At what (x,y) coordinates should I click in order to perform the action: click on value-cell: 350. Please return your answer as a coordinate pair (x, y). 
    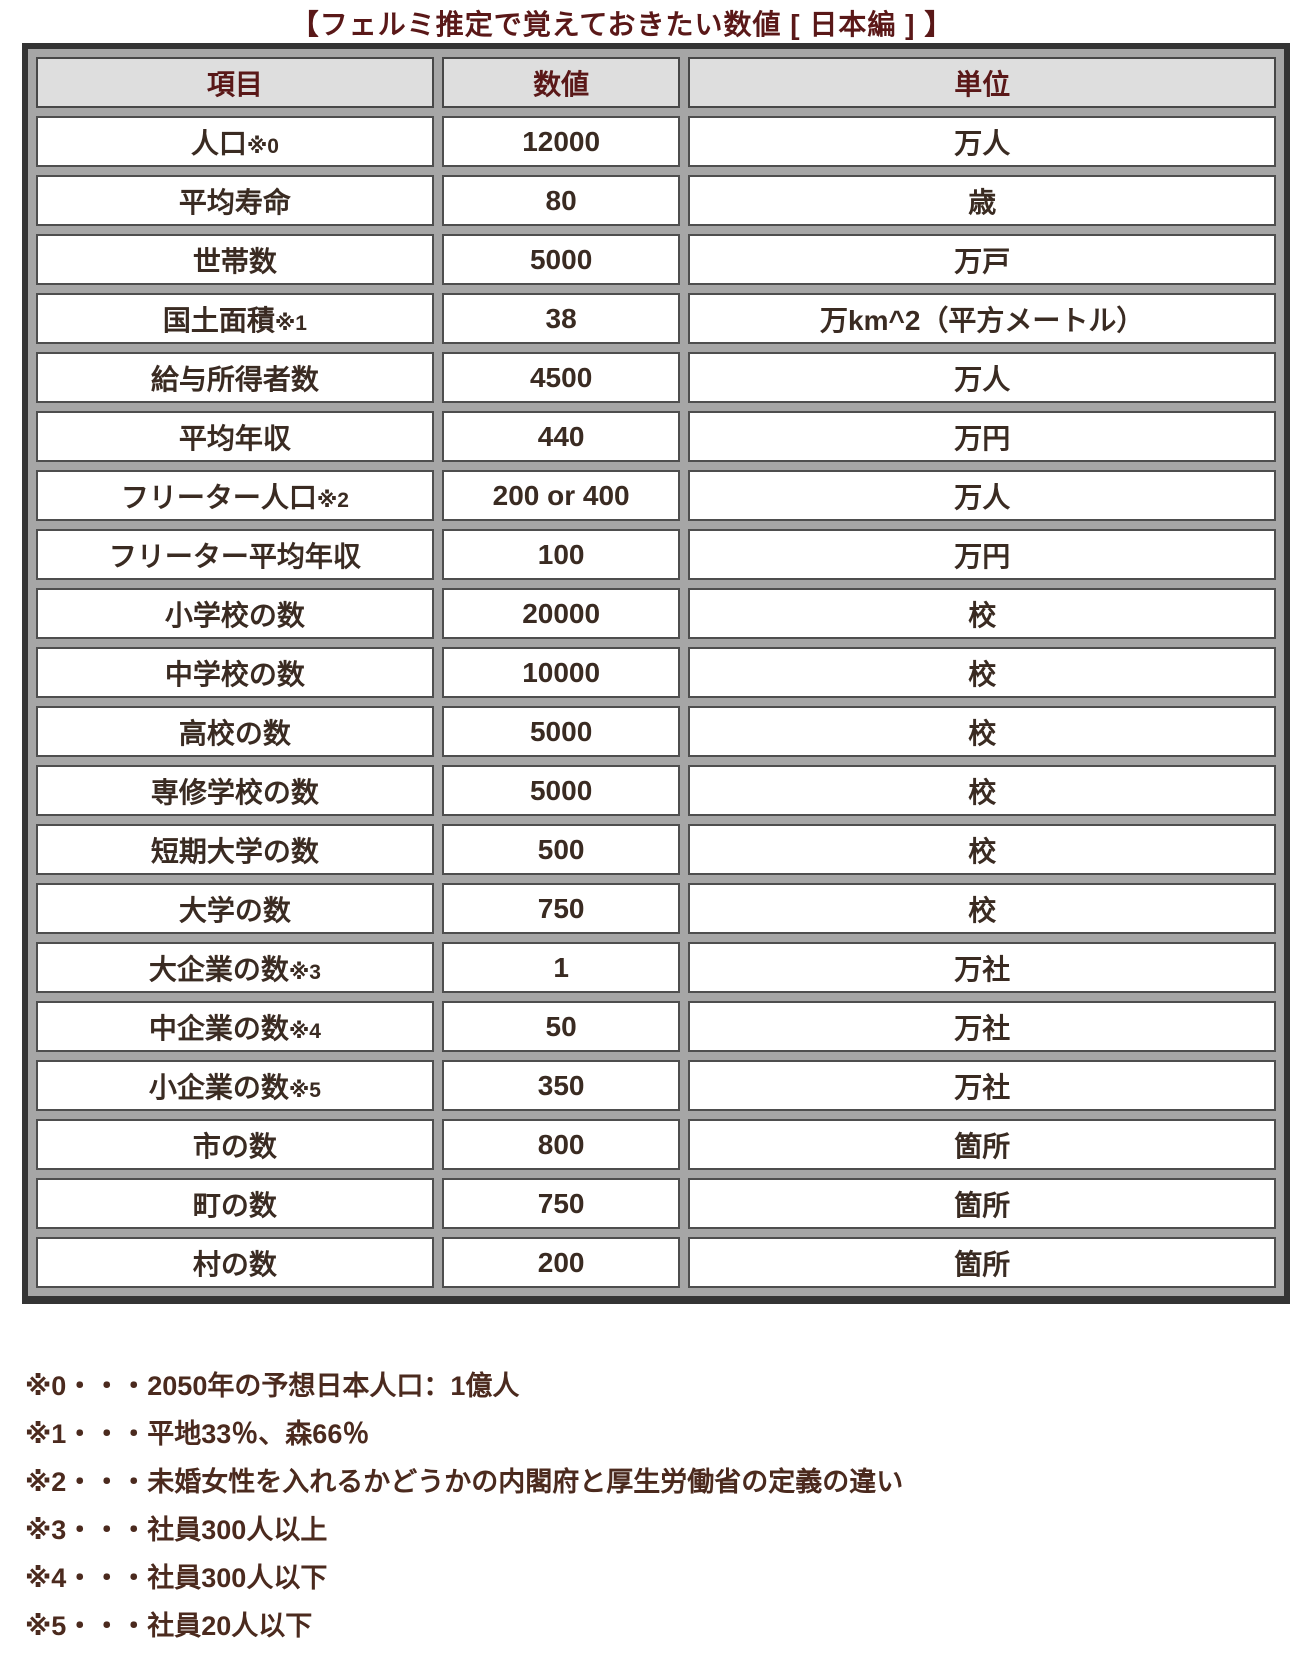
    Looking at the image, I should click on (561, 1085).